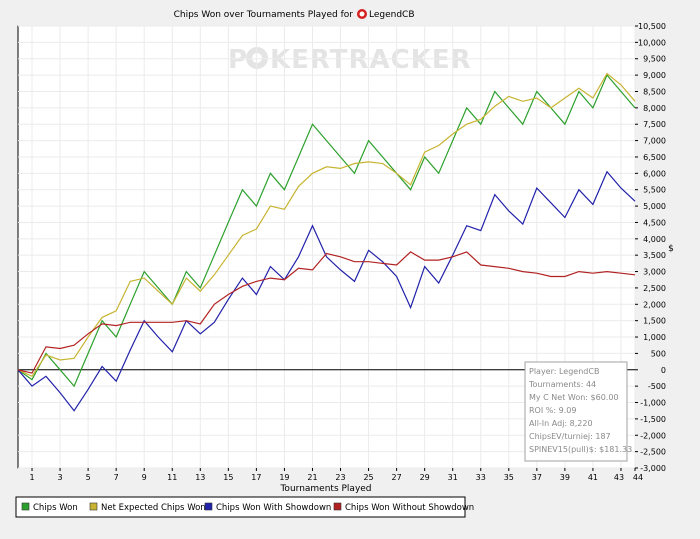 The image size is (700, 539). I want to click on legend-label: Chips Won Without Showdown, so click(409, 508).